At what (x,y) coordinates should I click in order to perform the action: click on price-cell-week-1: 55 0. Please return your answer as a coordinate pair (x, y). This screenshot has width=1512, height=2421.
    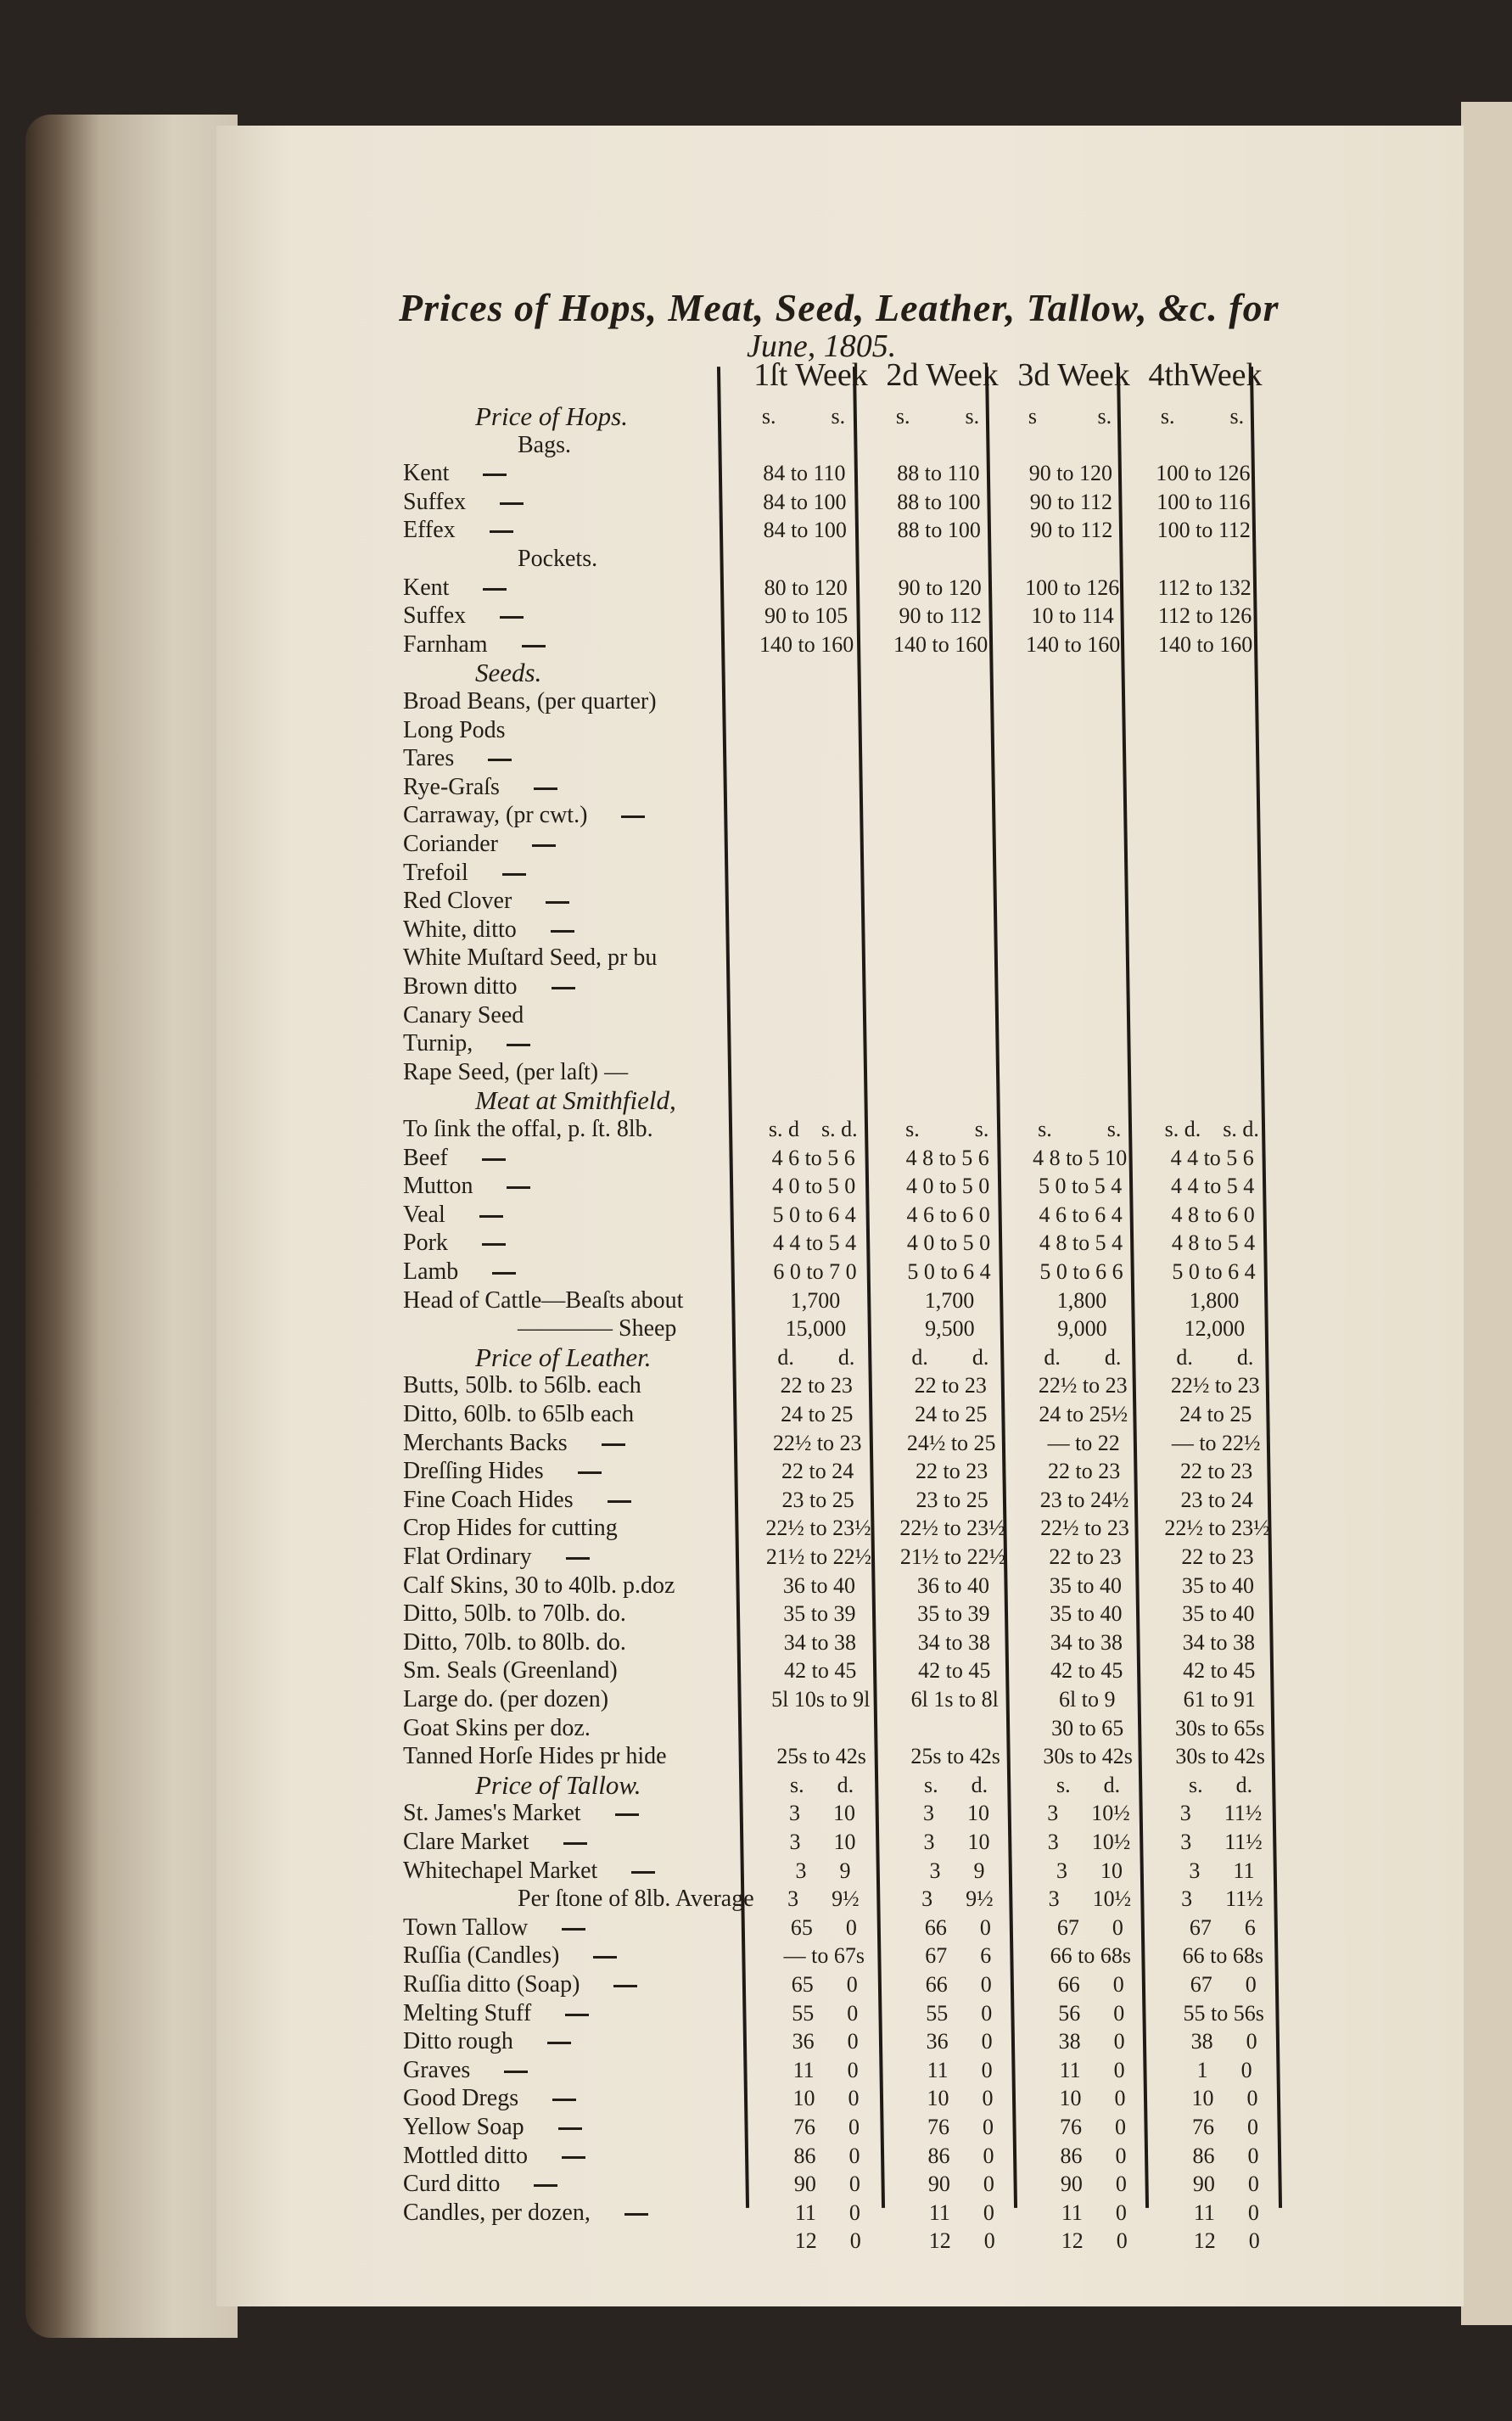
    Looking at the image, I should click on (826, 2013).